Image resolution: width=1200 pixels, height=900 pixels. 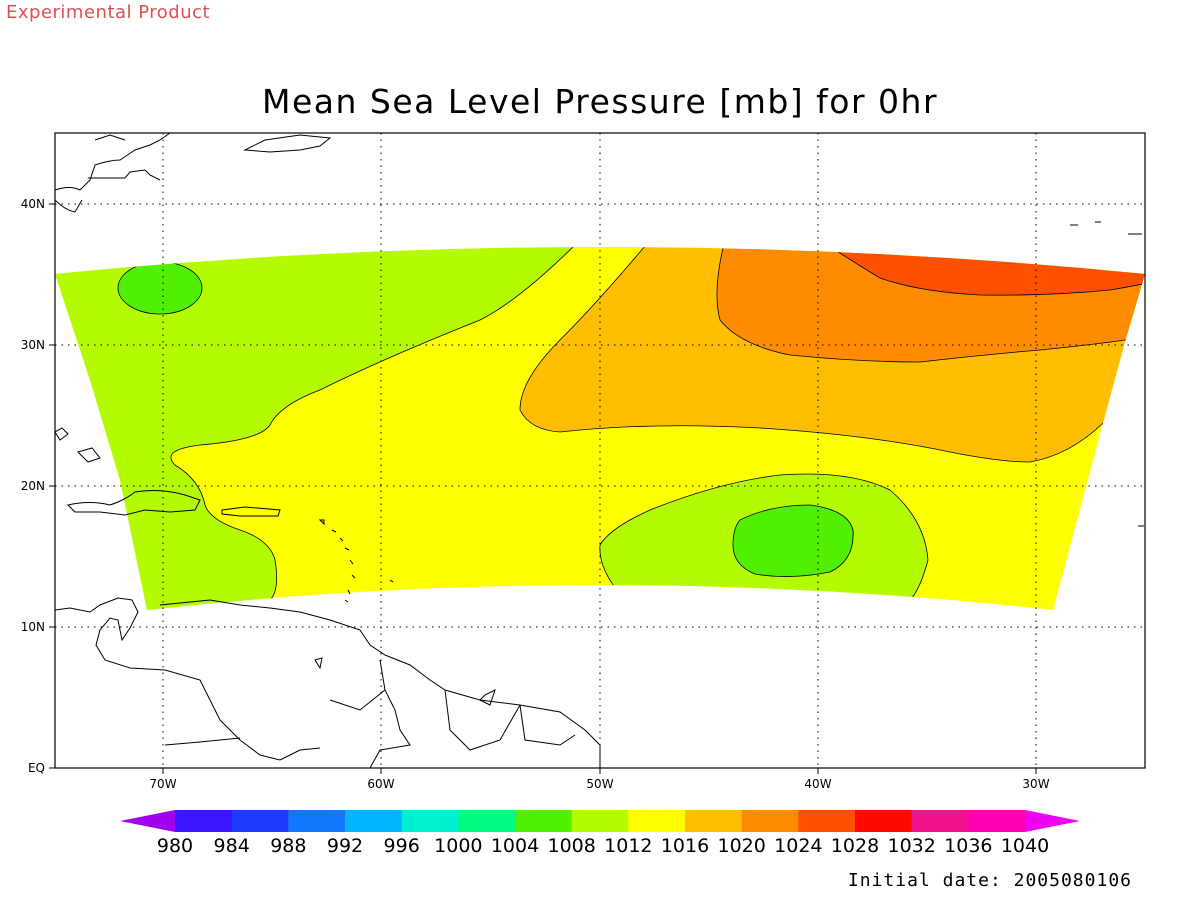 I want to click on colorbar-label: 1004, so click(x=515, y=846).